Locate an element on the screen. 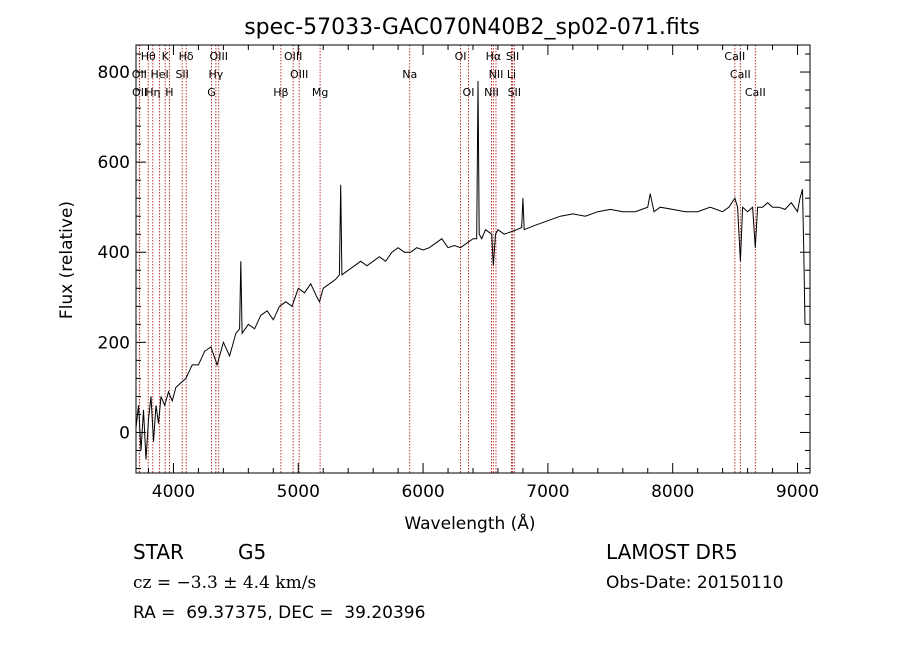 This screenshot has width=900, height=649. line-label-1: K is located at coordinates (166, 56).